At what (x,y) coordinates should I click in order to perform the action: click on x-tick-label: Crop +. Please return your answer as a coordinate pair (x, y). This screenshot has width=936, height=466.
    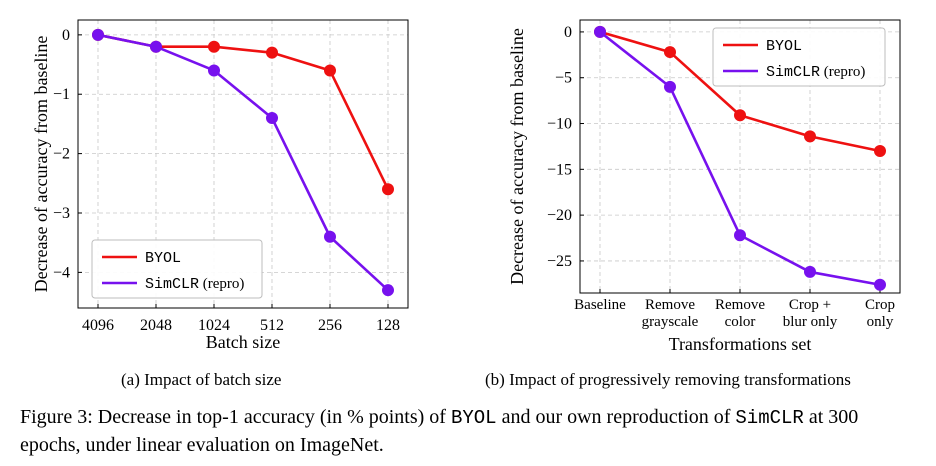
    Looking at the image, I should click on (810, 305).